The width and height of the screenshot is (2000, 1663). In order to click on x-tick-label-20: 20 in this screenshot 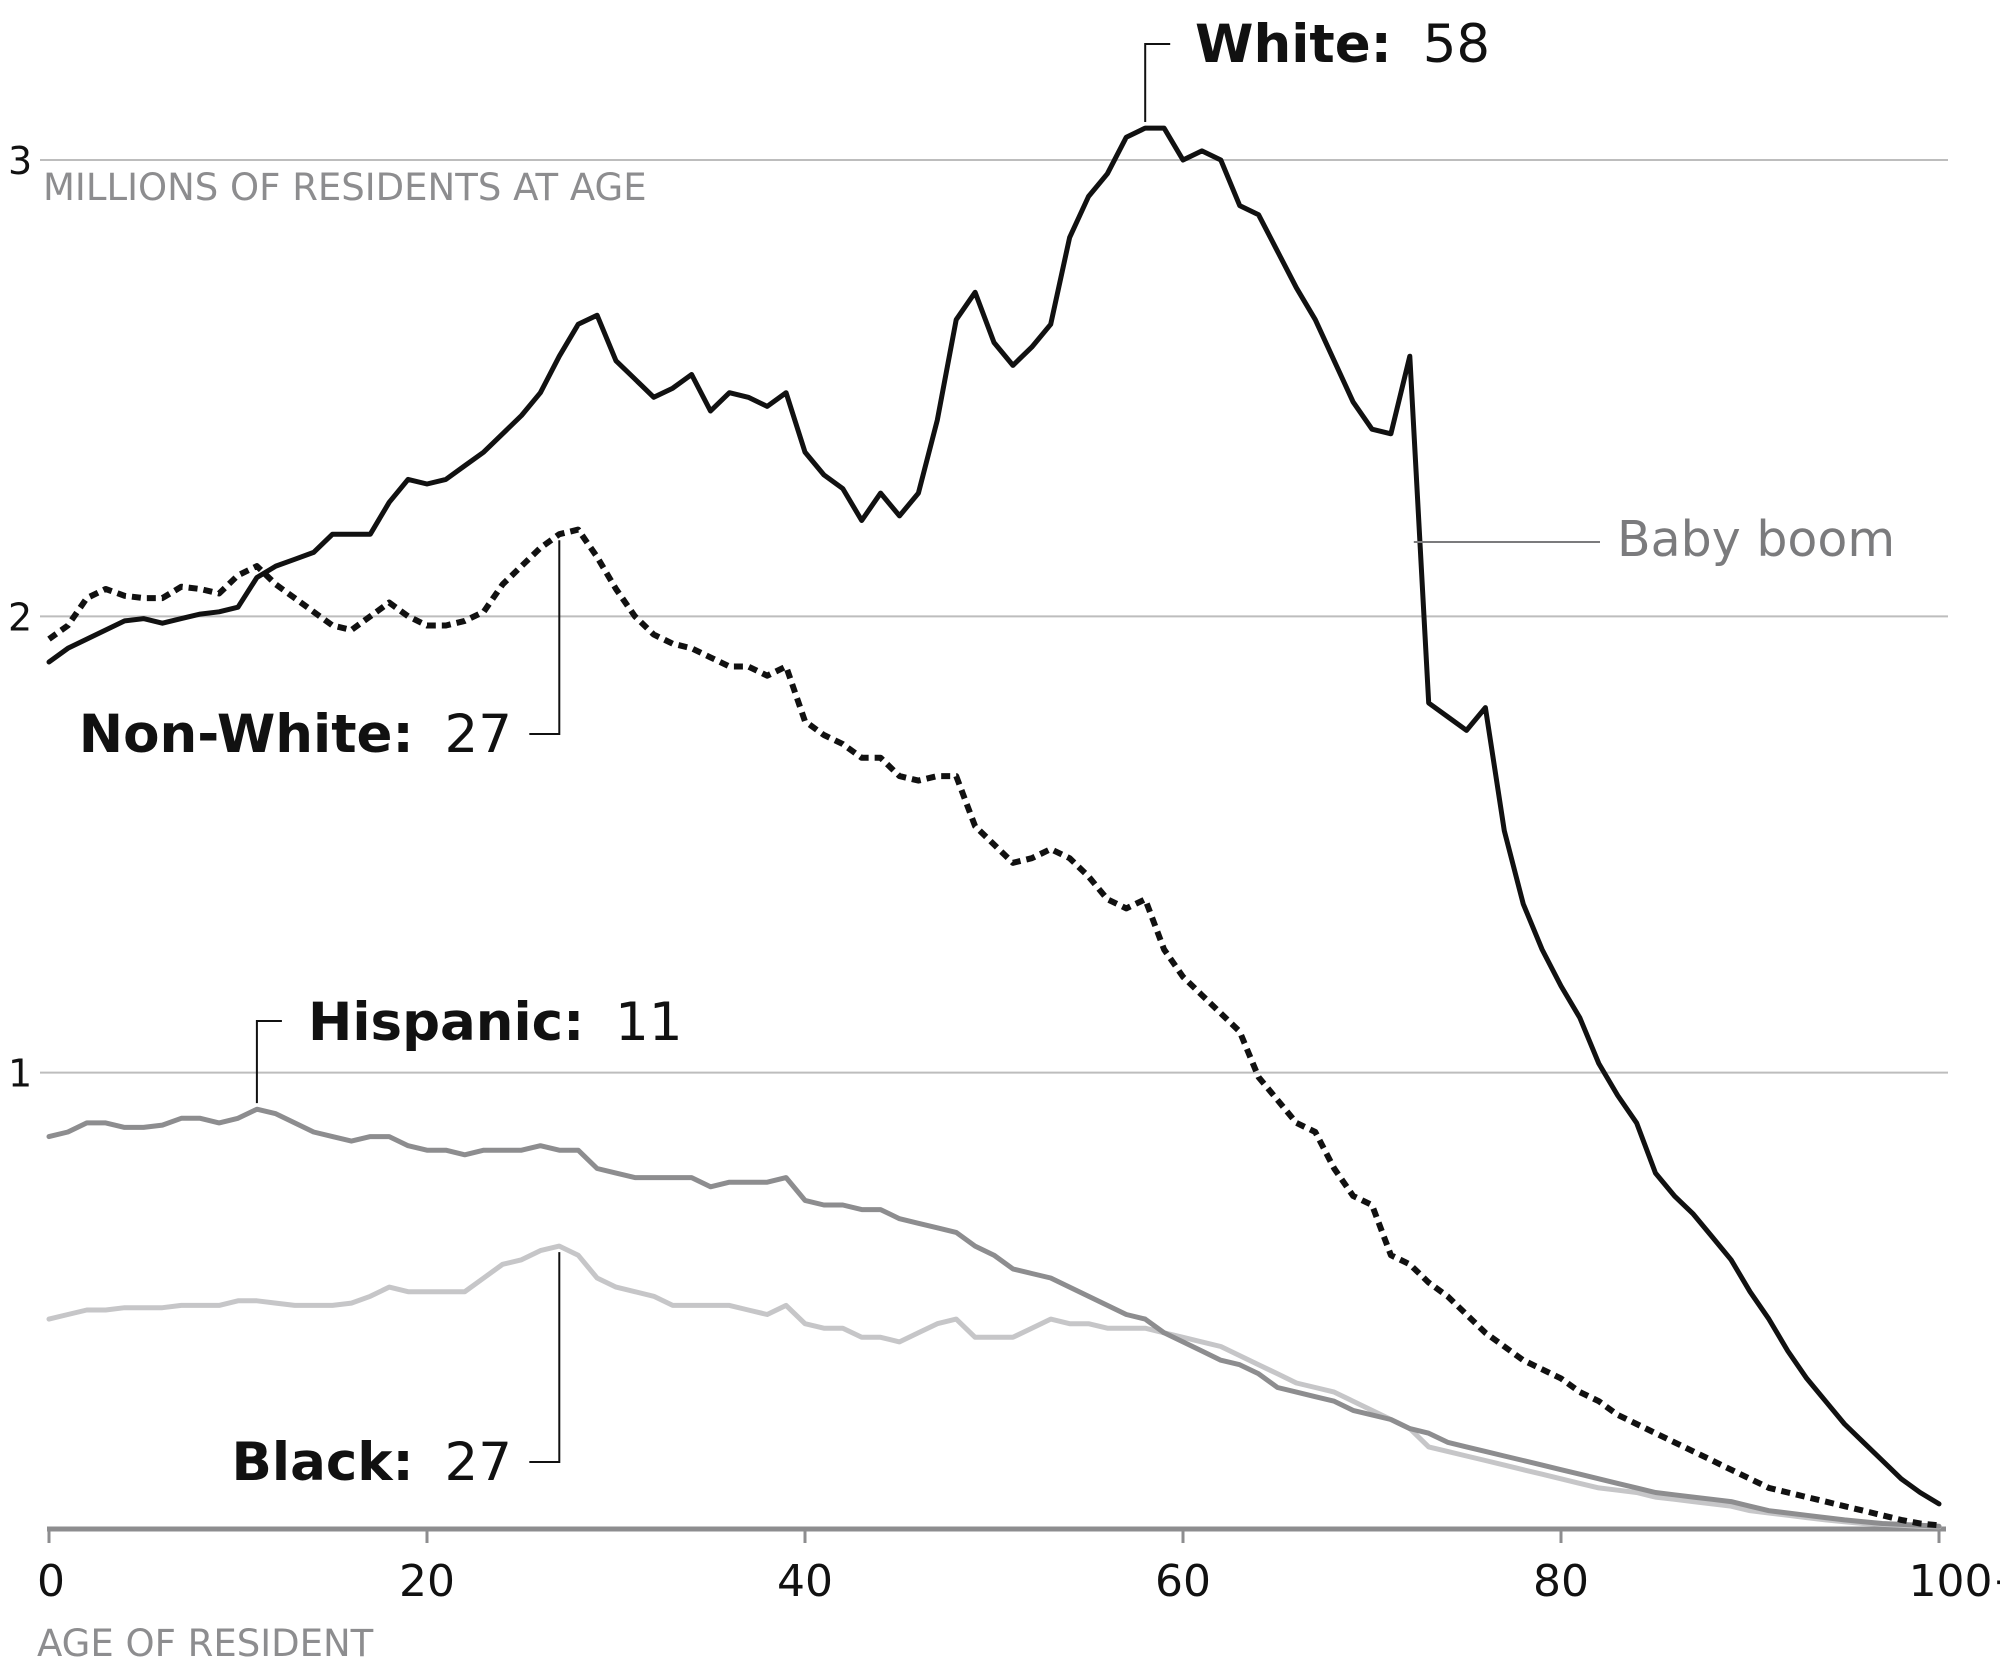, I will do `click(427, 1581)`.